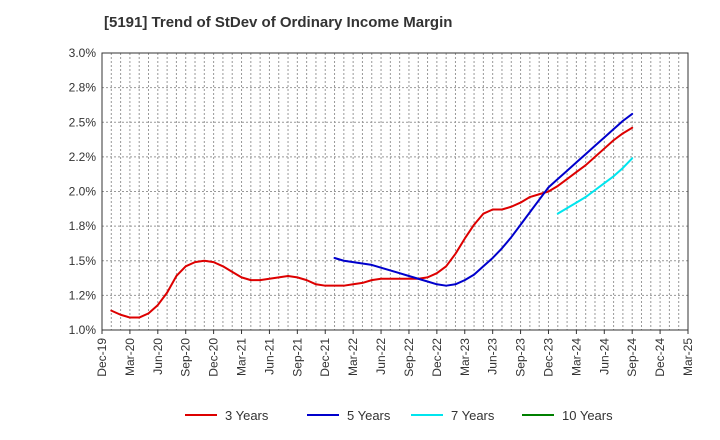 This screenshot has height=440, width=720. I want to click on y-tick-label: 2.2%, so click(83, 157).